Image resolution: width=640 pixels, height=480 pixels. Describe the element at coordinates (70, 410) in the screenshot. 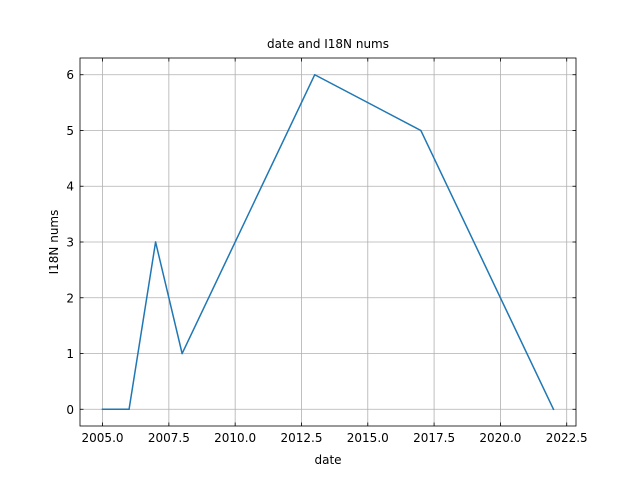

I see `y-tick-label: 0` at that location.